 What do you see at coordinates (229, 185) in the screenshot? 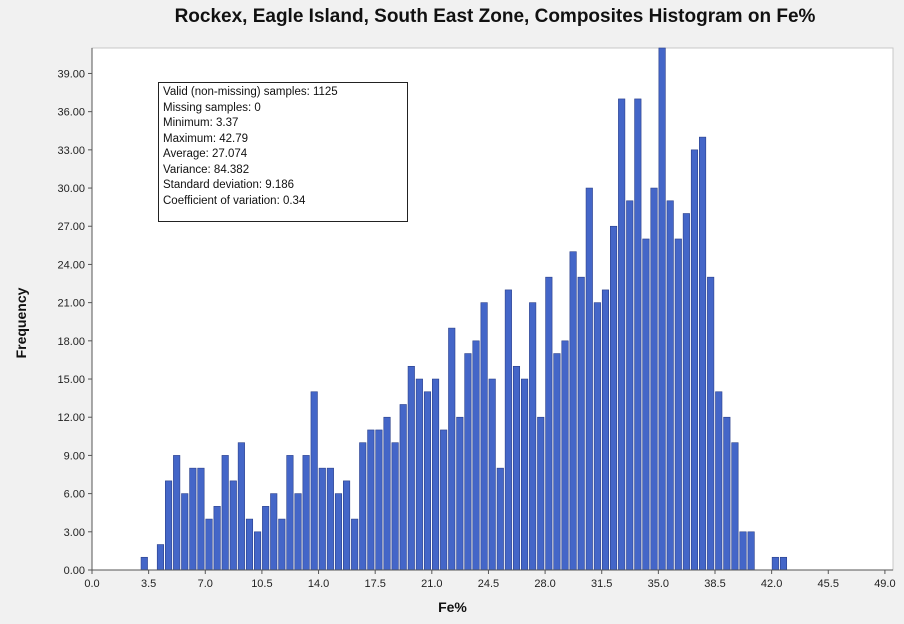
I see `stat-standard-deviation: Standard deviation: 9.186` at bounding box center [229, 185].